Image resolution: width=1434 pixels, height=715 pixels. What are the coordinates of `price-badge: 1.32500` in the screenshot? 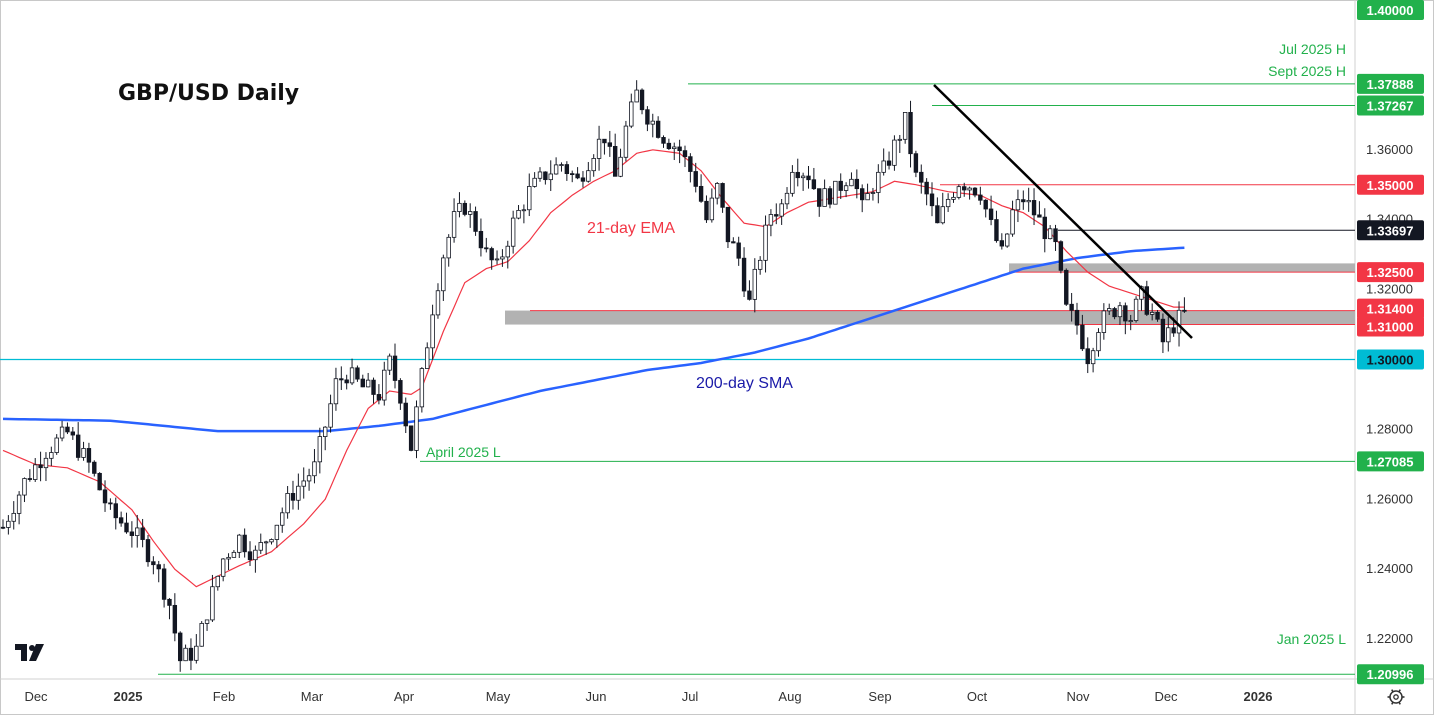 It's located at (1390, 272).